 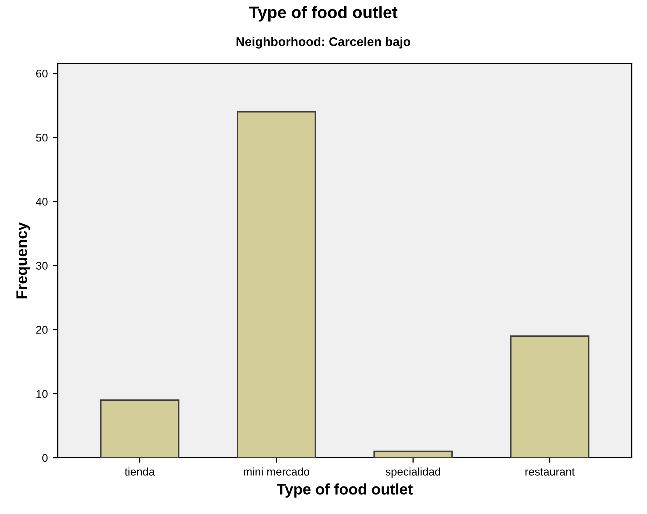 What do you see at coordinates (42, 74) in the screenshot?
I see `y-tick-label: 60` at bounding box center [42, 74].